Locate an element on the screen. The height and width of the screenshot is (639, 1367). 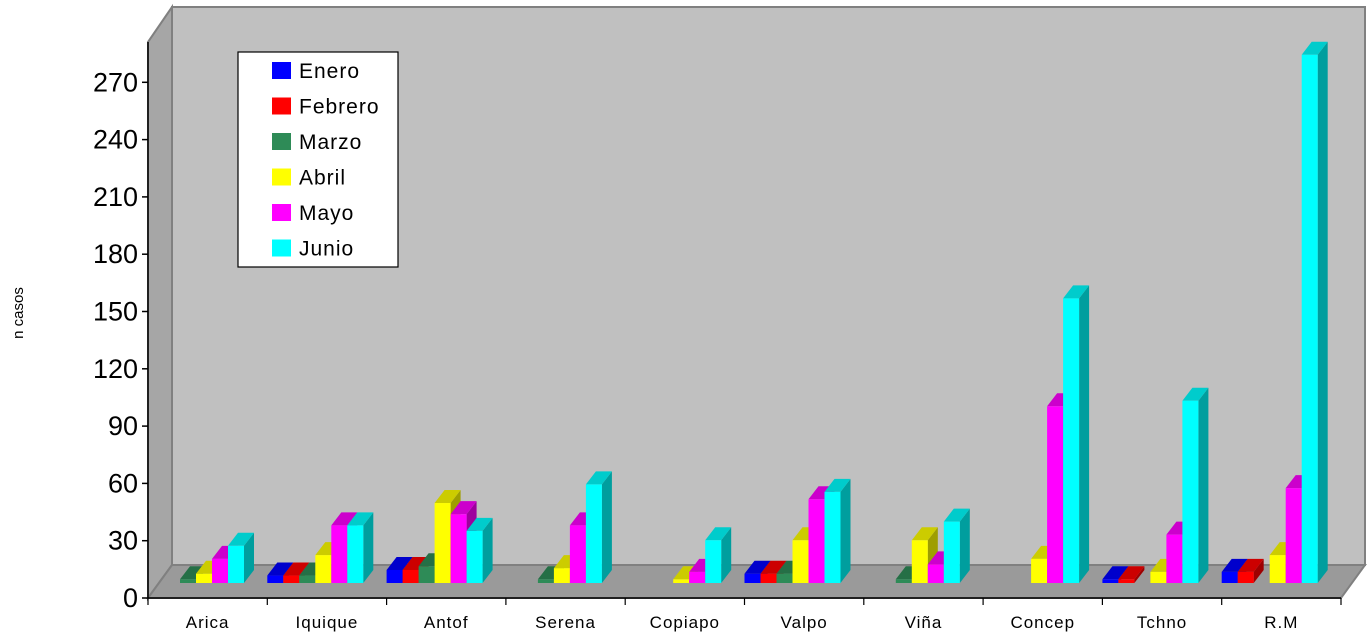
x-tick-label: Viña is located at coordinates (924, 622).